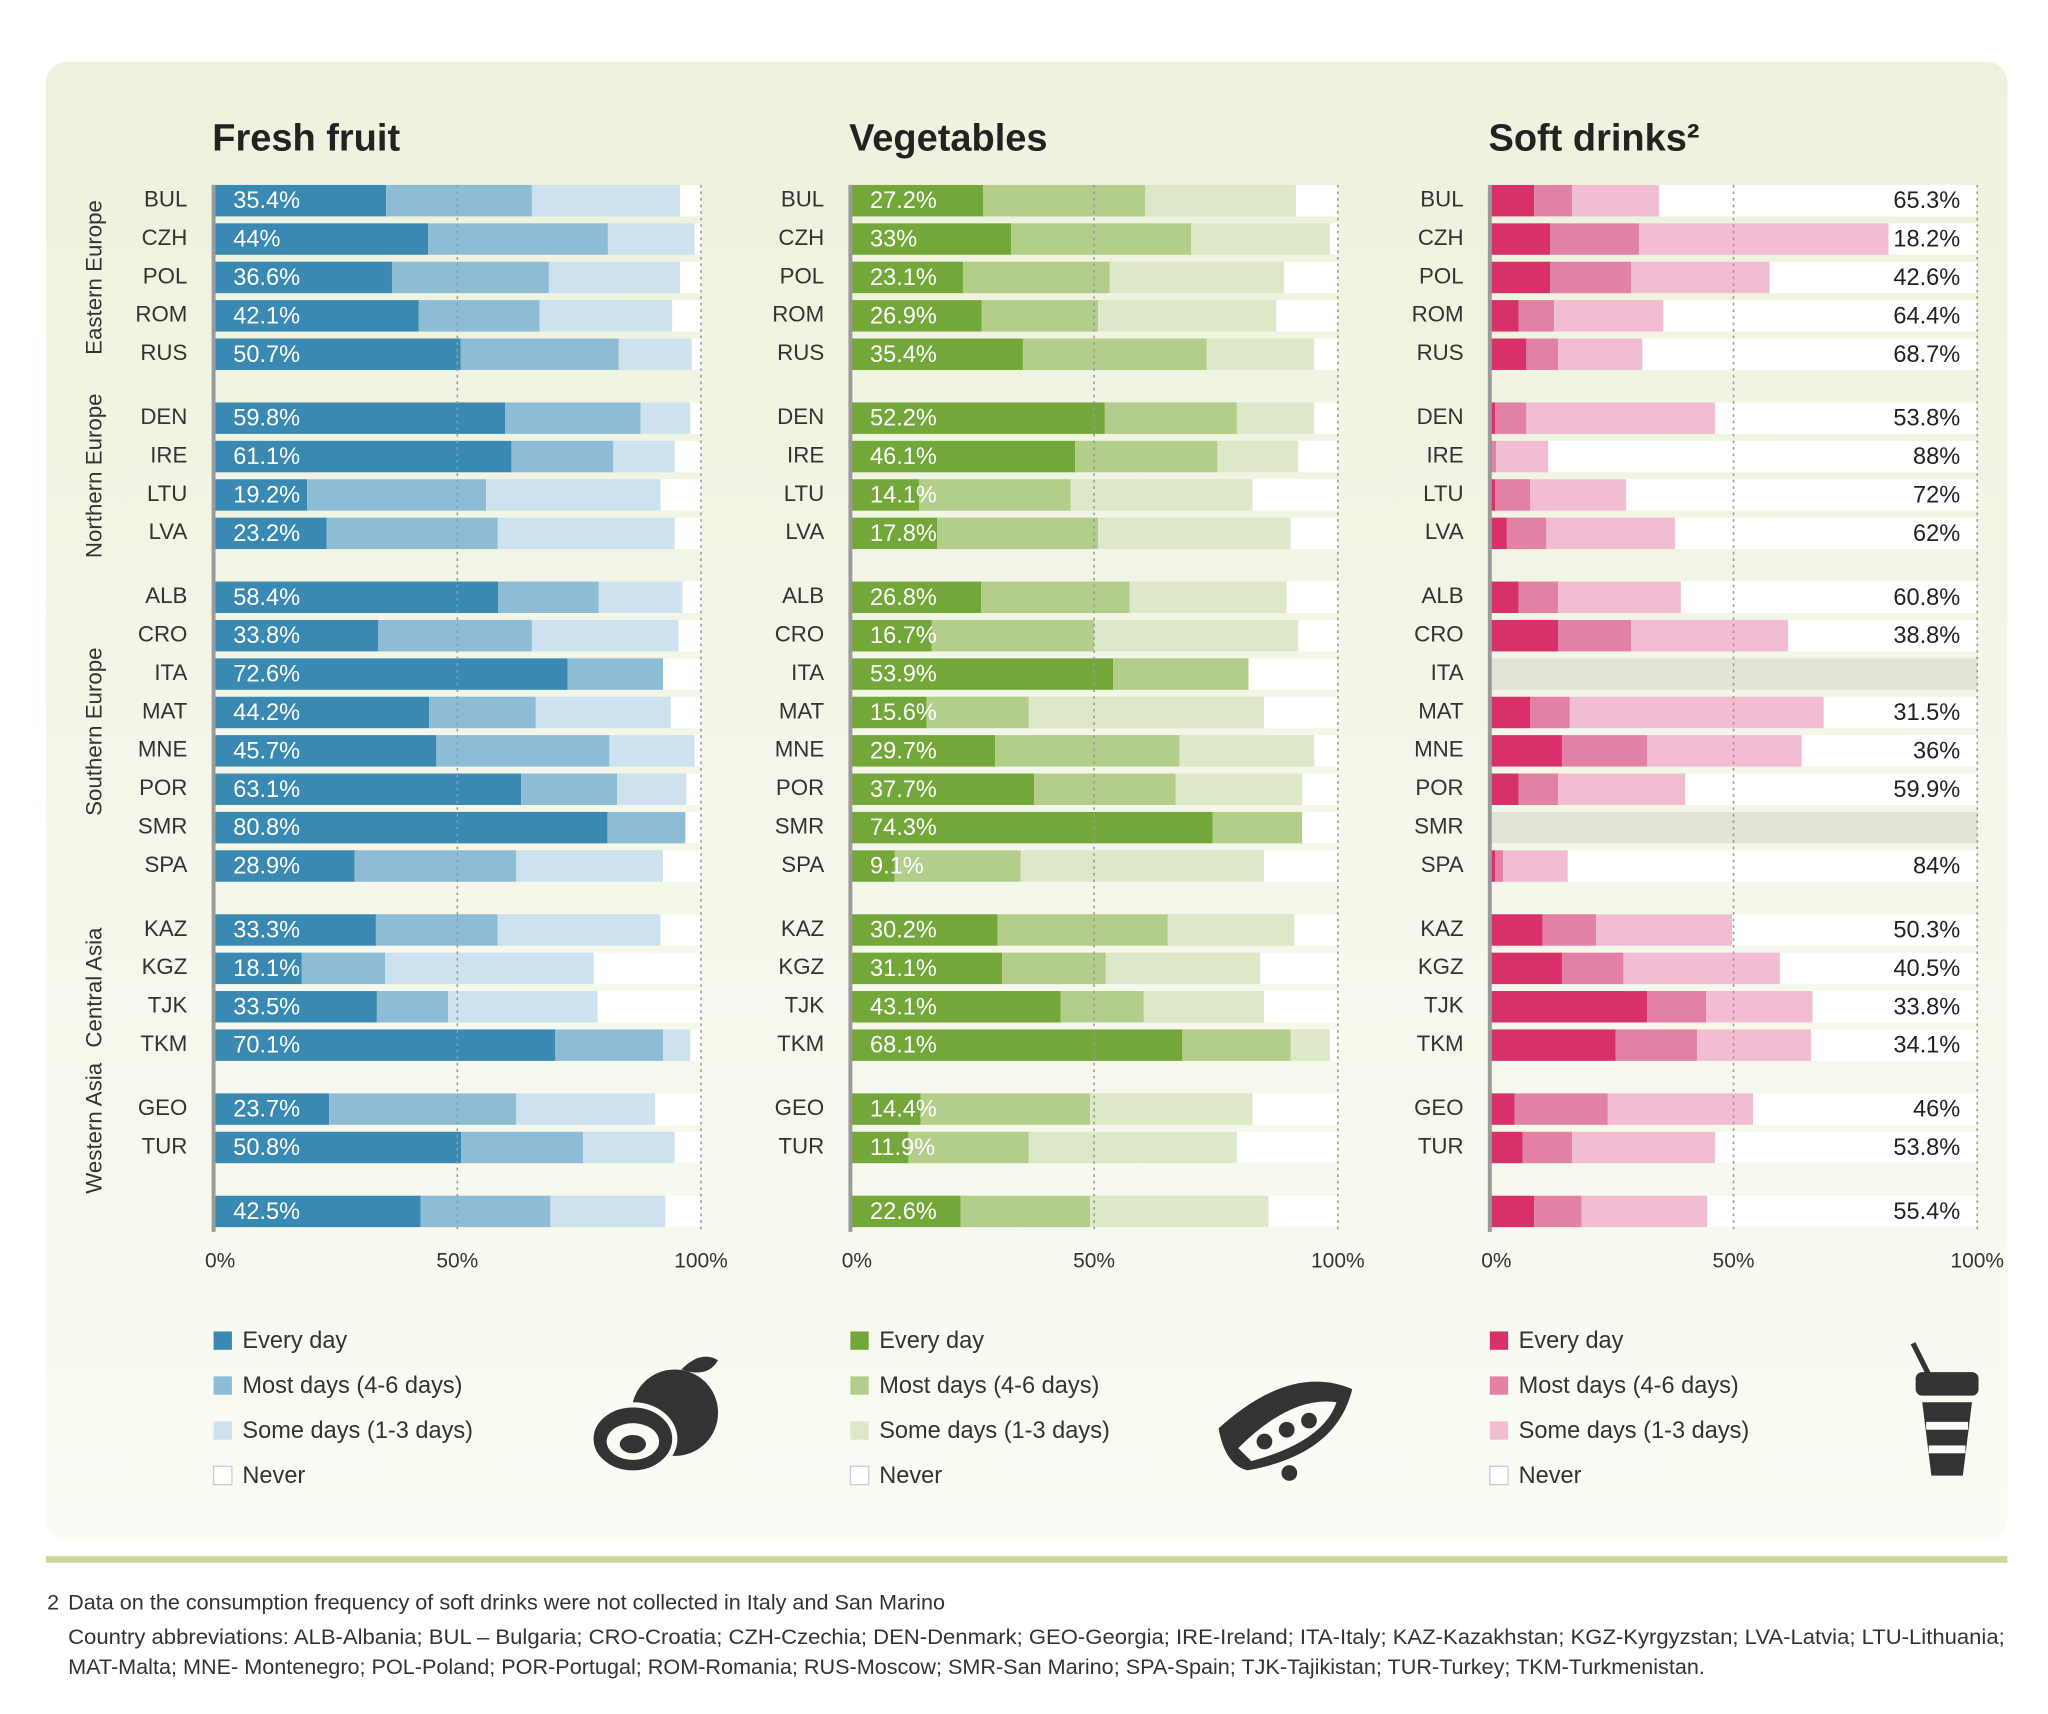 The image size is (2048, 1714). What do you see at coordinates (1441, 237) in the screenshot?
I see `category-label: CZH` at bounding box center [1441, 237].